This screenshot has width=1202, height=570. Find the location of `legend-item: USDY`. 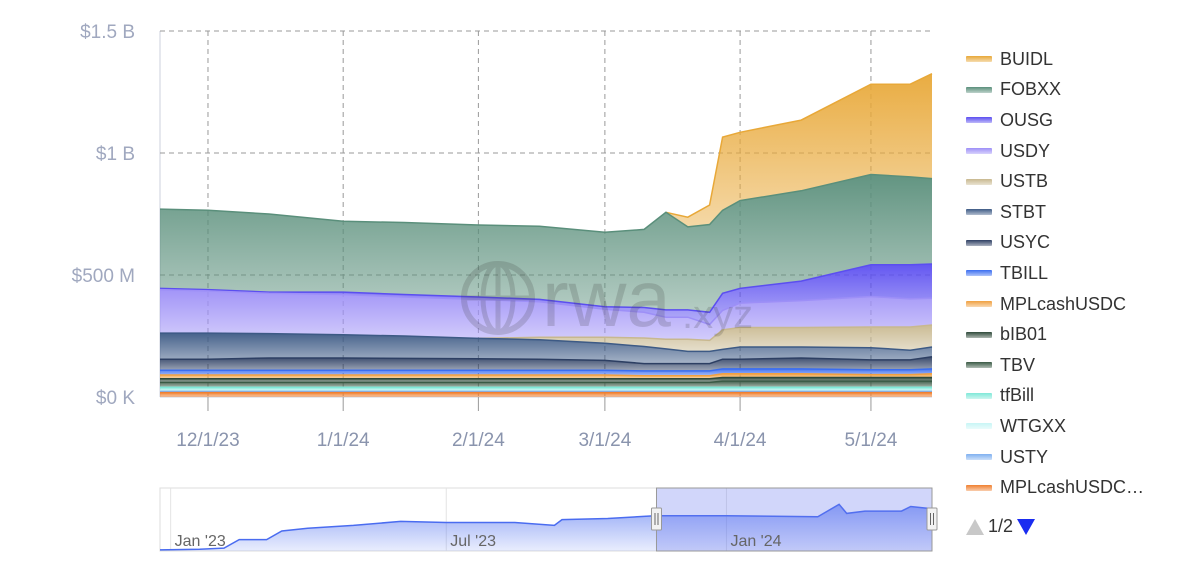

legend-item: USDY is located at coordinates (1055, 151).